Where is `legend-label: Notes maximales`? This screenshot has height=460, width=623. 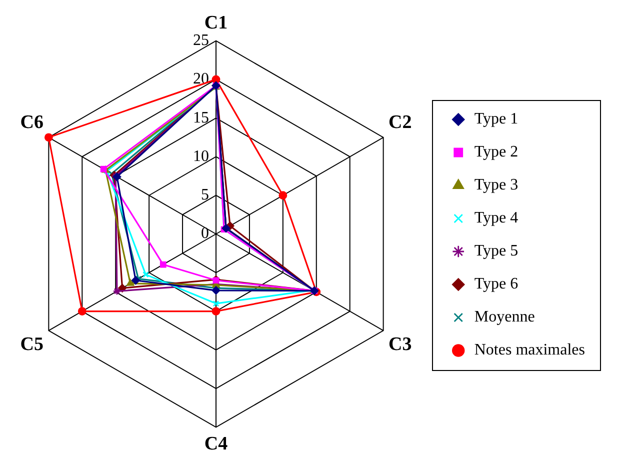
legend-label: Notes maximales is located at coordinates (529, 350).